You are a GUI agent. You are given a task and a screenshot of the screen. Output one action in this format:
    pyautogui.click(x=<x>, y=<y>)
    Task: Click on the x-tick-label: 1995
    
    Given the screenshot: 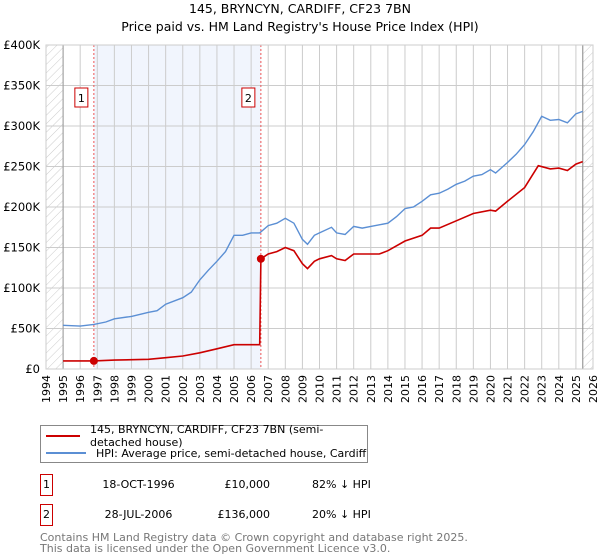 What is the action you would take?
    pyautogui.click(x=63, y=389)
    